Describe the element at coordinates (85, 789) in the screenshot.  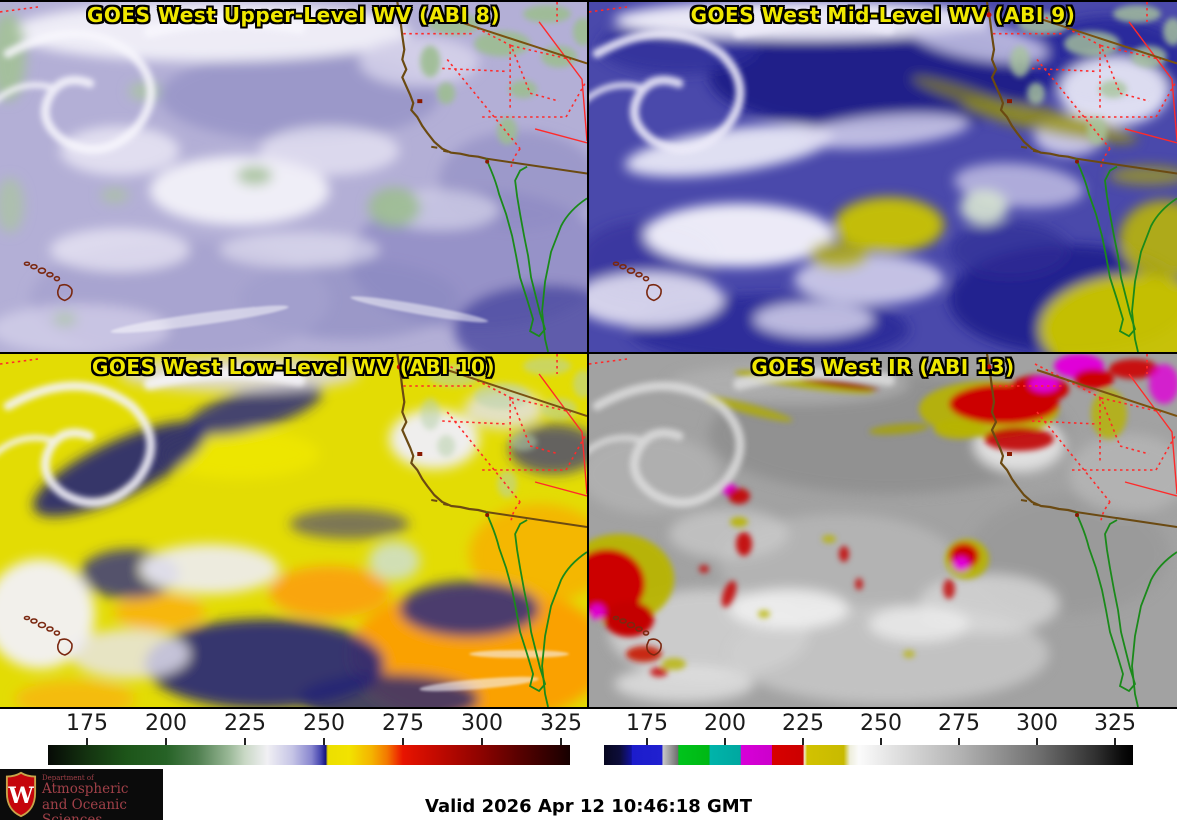
I see `logo-line1: Atmospheric` at that location.